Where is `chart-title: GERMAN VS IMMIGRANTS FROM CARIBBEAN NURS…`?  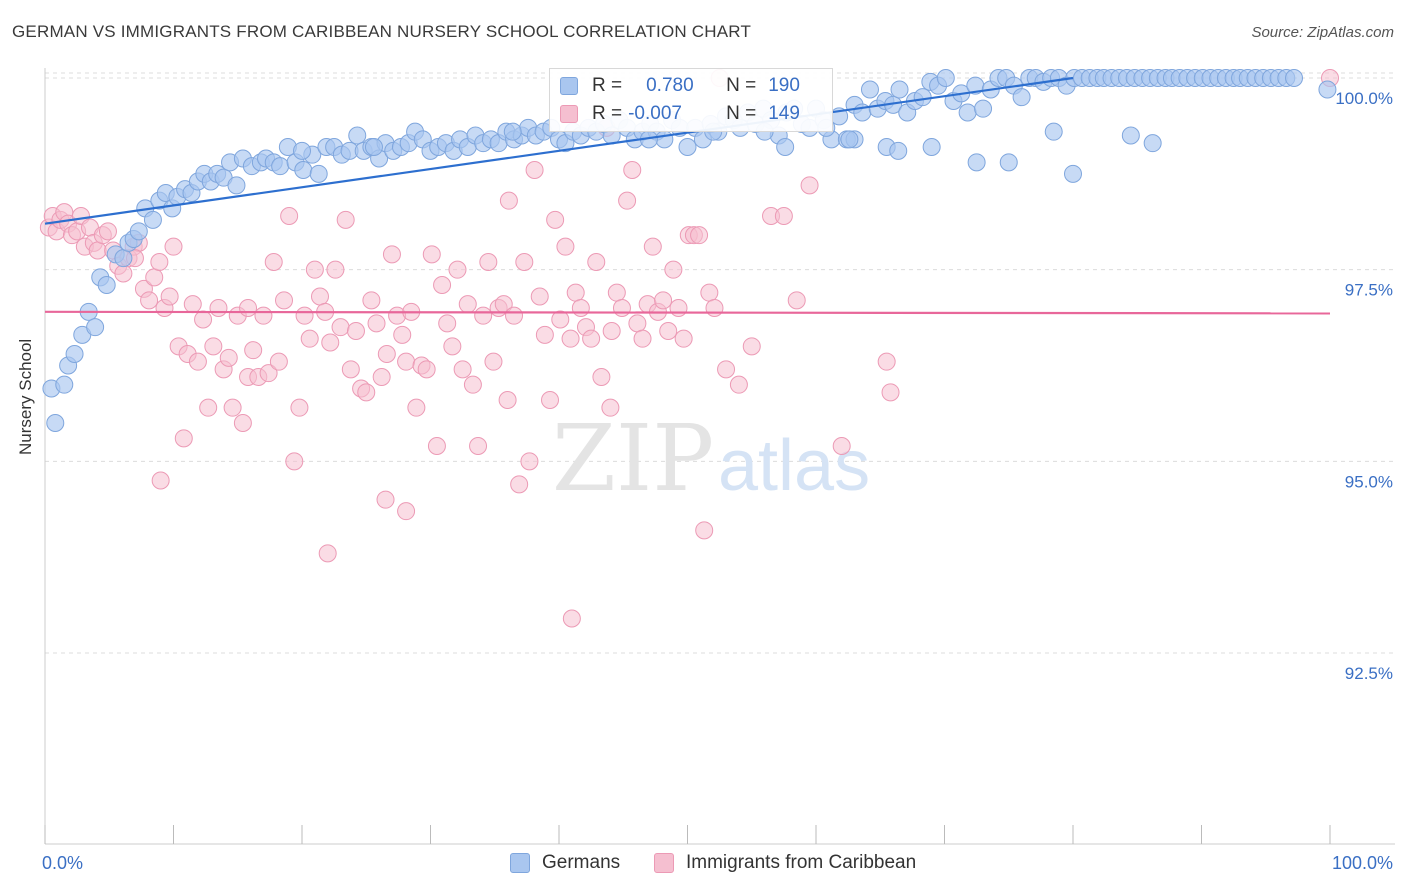 chart-title: GERMAN VS IMMIGRANTS FROM CARIBBEAN NURS… is located at coordinates (382, 31).